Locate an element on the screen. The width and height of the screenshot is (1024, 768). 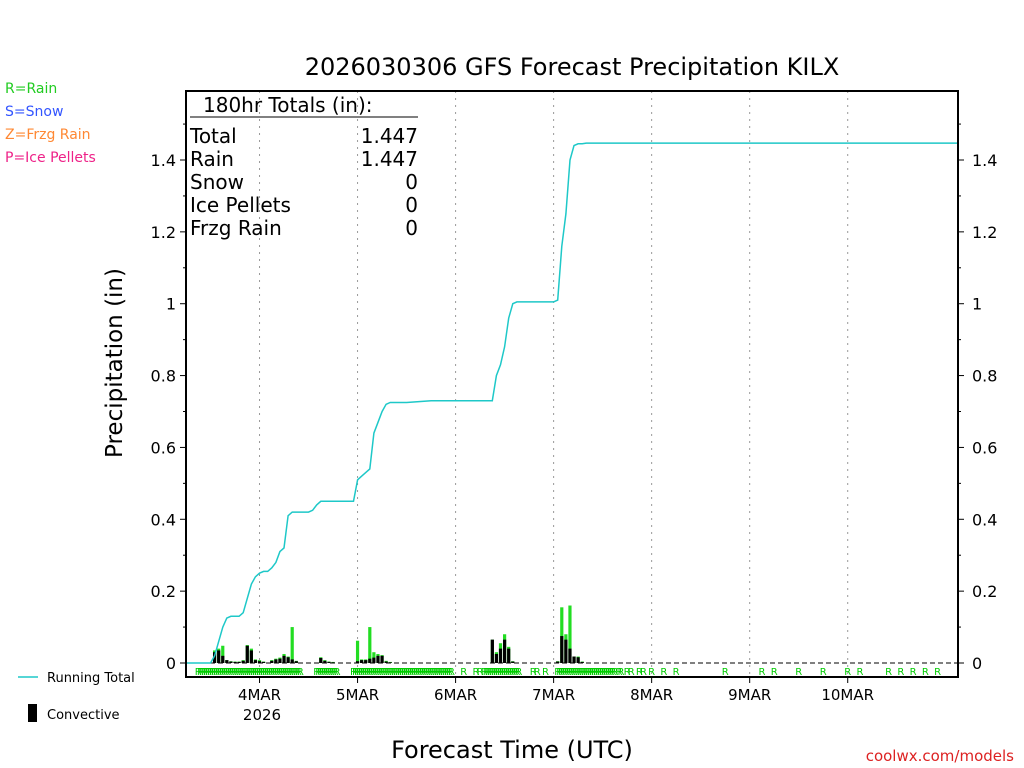
y-tick-label-left-6: 1.2 is located at coordinates (163, 232).